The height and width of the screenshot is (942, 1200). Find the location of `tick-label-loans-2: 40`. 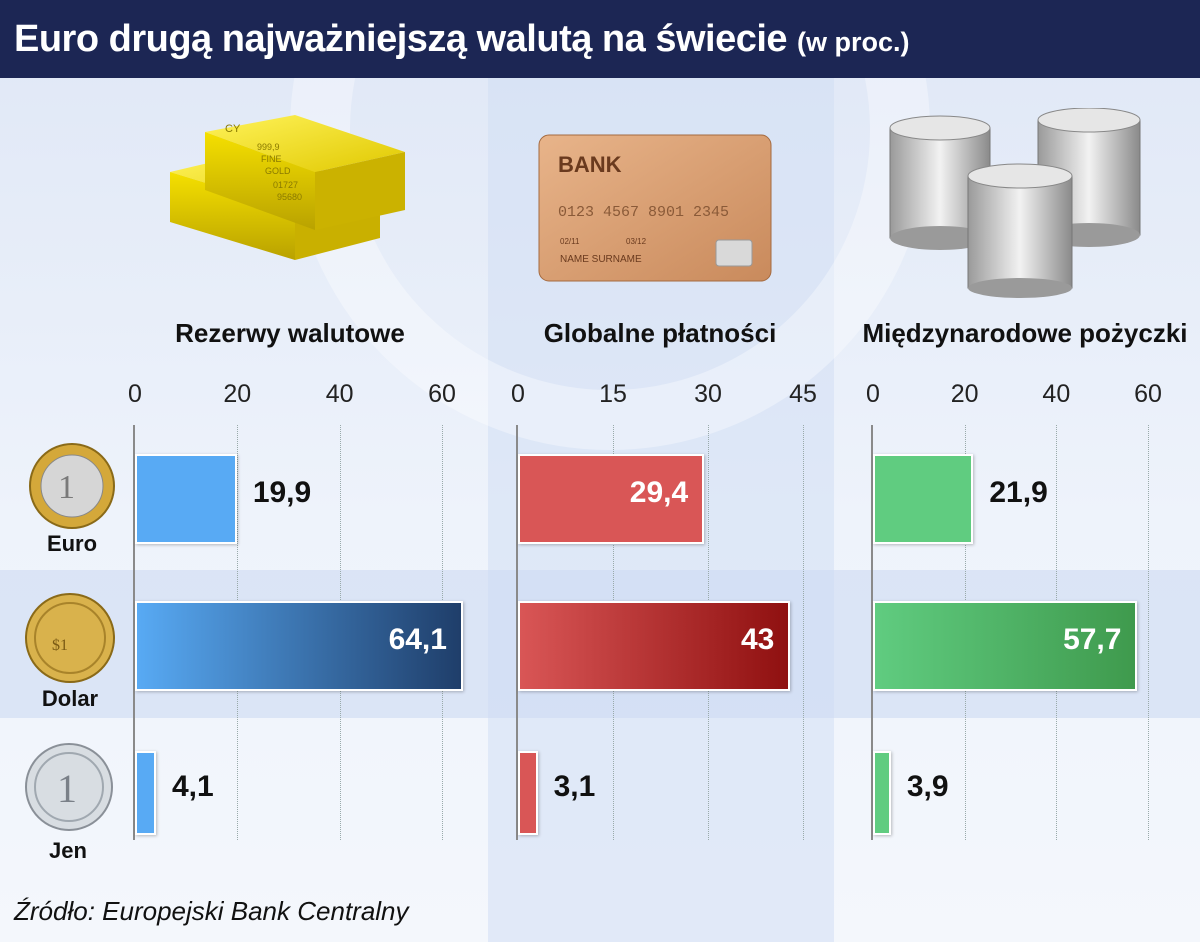

tick-label-loans-2: 40 is located at coordinates (1056, 394).